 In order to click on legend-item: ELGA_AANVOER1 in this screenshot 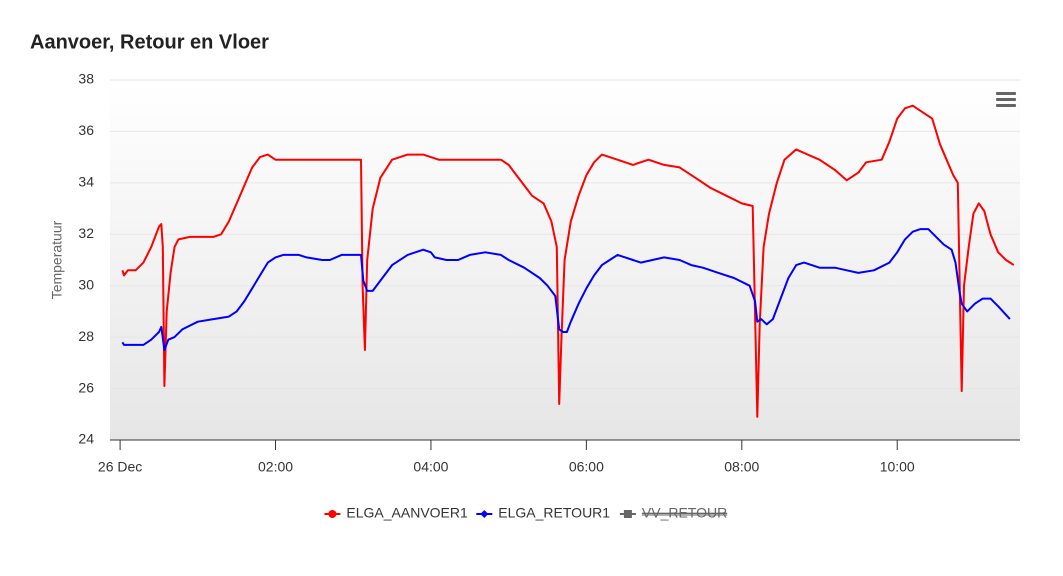, I will do `click(396, 513)`.